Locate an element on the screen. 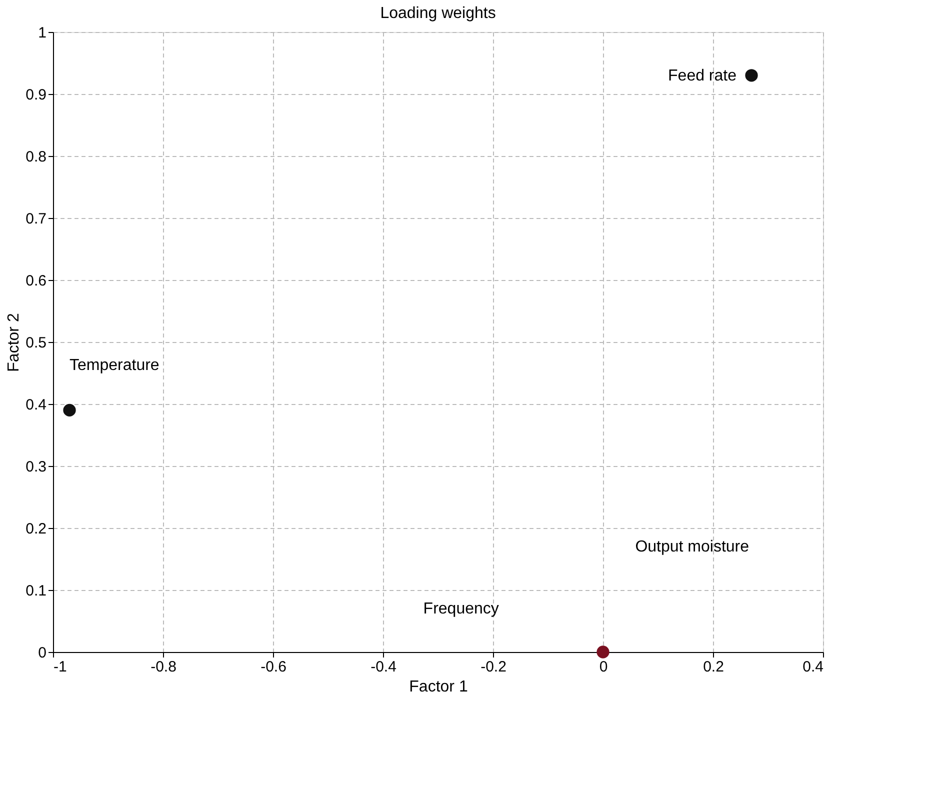  y-tick-label: 0.9 is located at coordinates (36, 95).